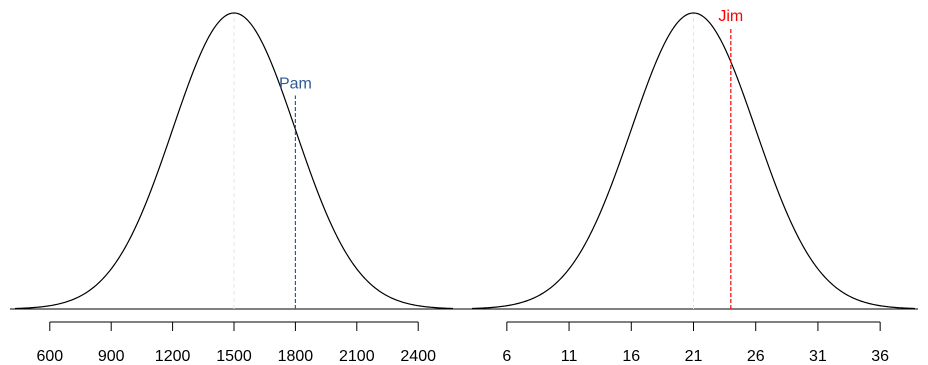  What do you see at coordinates (296, 356) in the screenshot?
I see `x-tick-label: 1800` at bounding box center [296, 356].